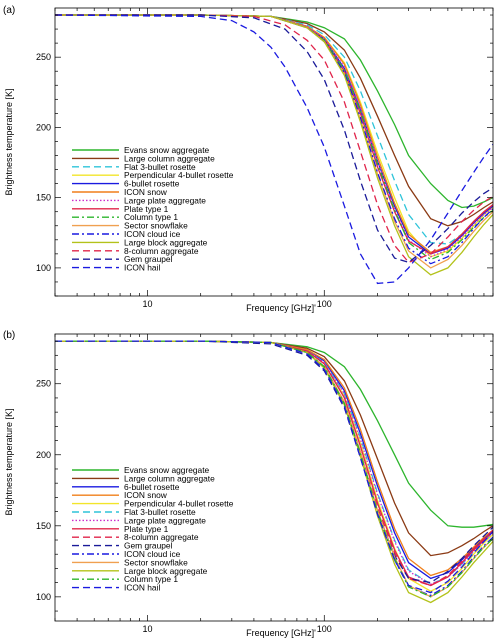 The height and width of the screenshot is (644, 500). I want to click on panel-a-ylabel: Brightness temperature [K], so click(9, 141).